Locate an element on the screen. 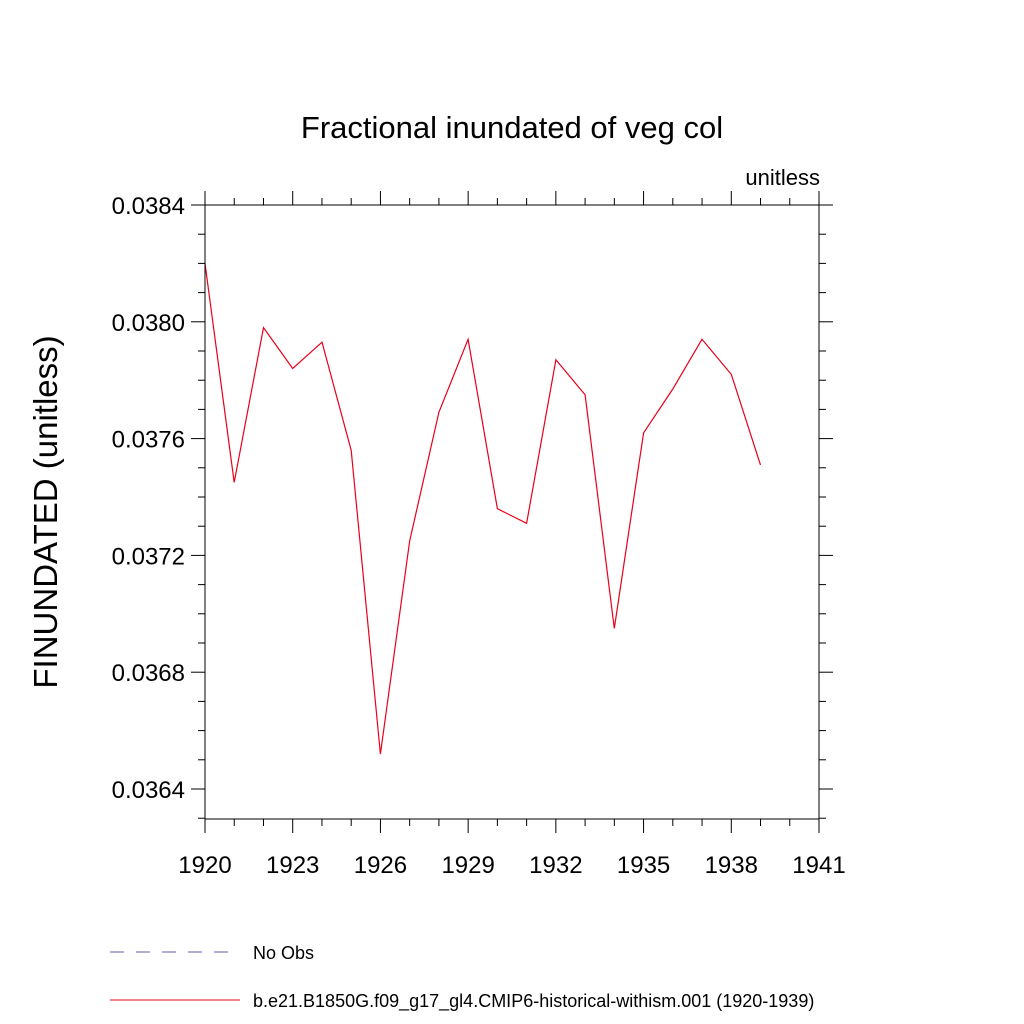 This screenshot has height=1024, width=1024. x-tick-label: 1923 is located at coordinates (292, 865).